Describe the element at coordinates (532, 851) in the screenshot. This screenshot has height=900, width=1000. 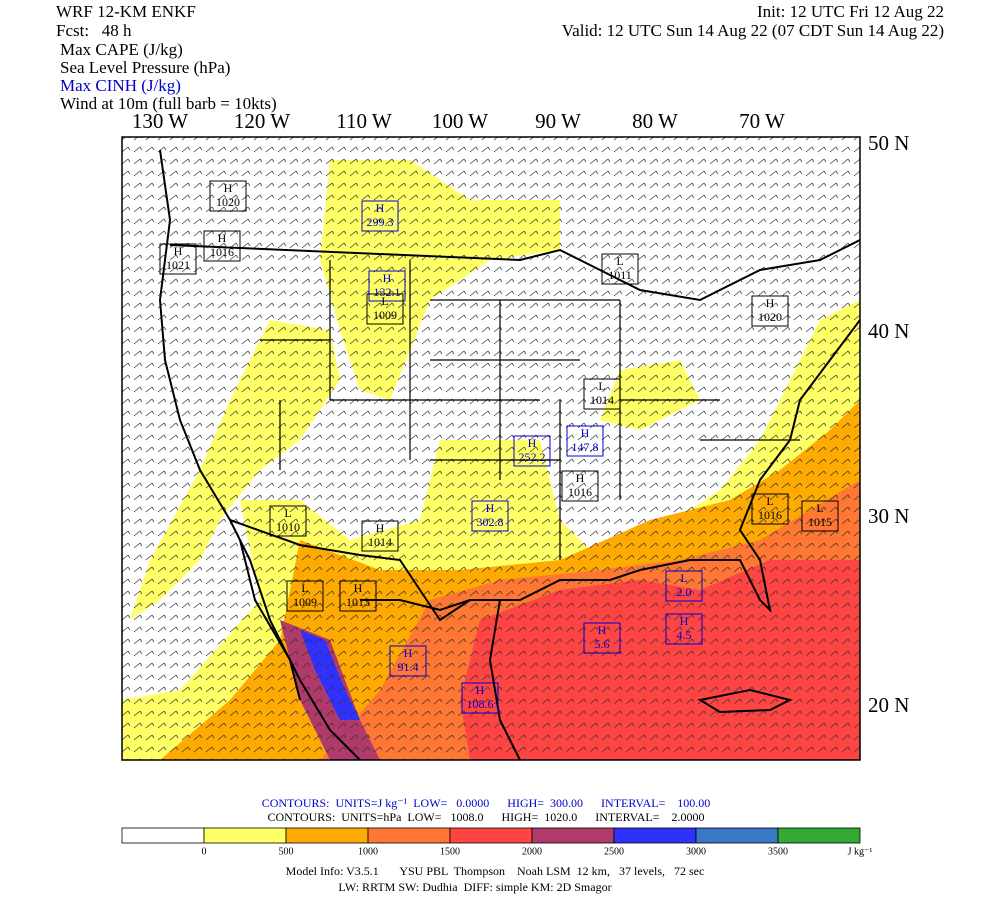
I see `colorbar-label: 2000` at that location.